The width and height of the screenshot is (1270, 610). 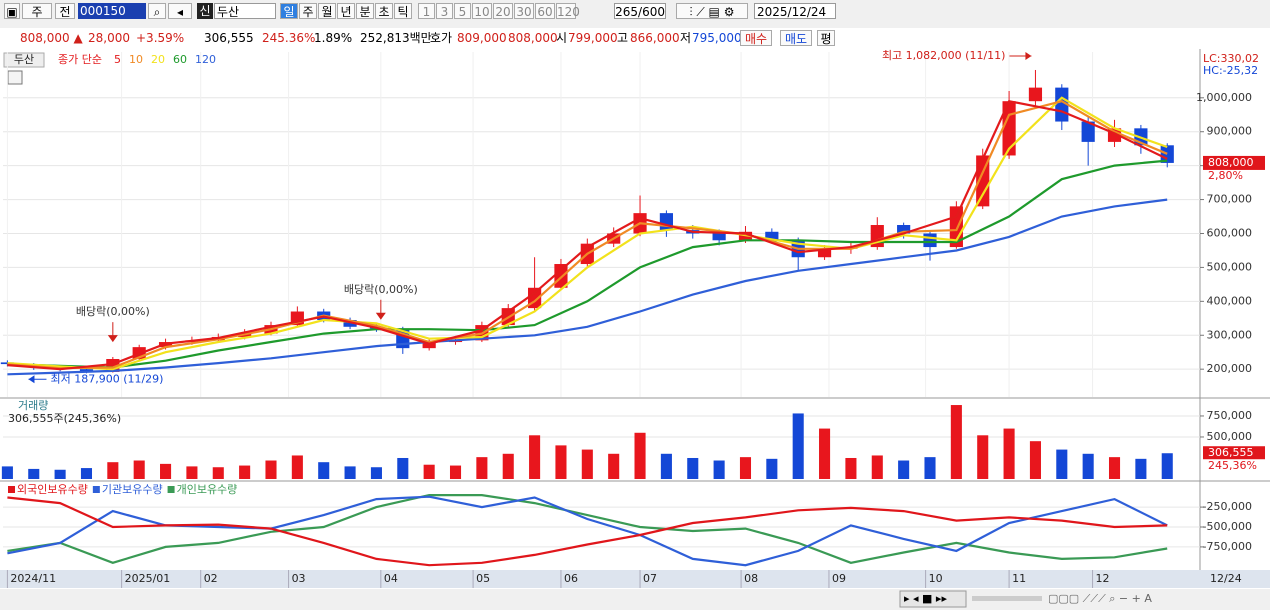 I want to click on period-button: 틱, so click(x=403, y=11).